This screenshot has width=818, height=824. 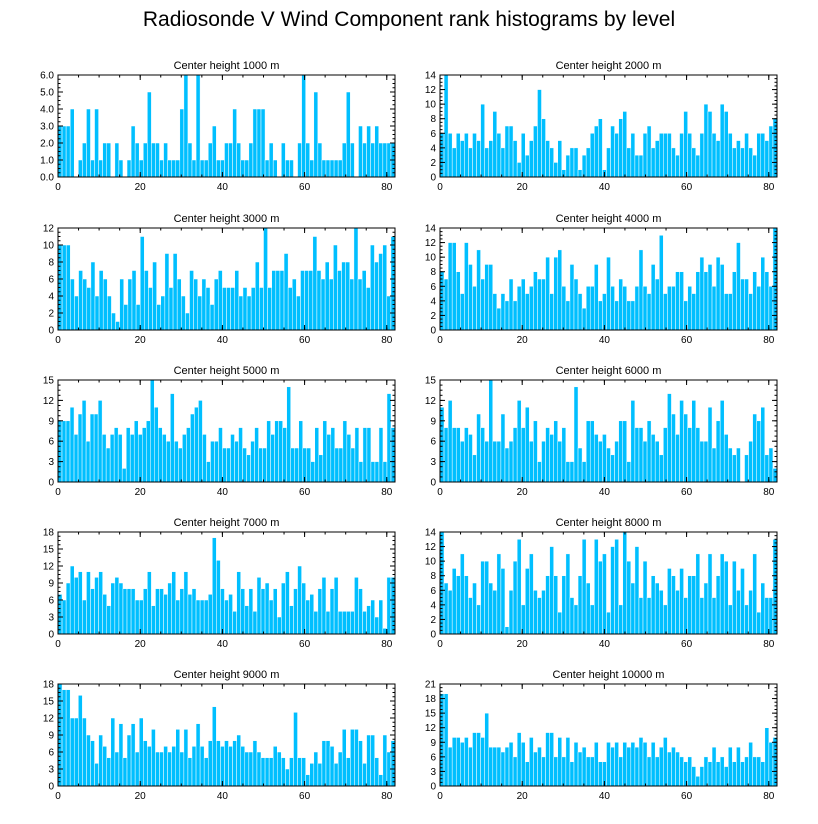 What do you see at coordinates (51, 314) in the screenshot?
I see `y-tick-label: 2` at bounding box center [51, 314].